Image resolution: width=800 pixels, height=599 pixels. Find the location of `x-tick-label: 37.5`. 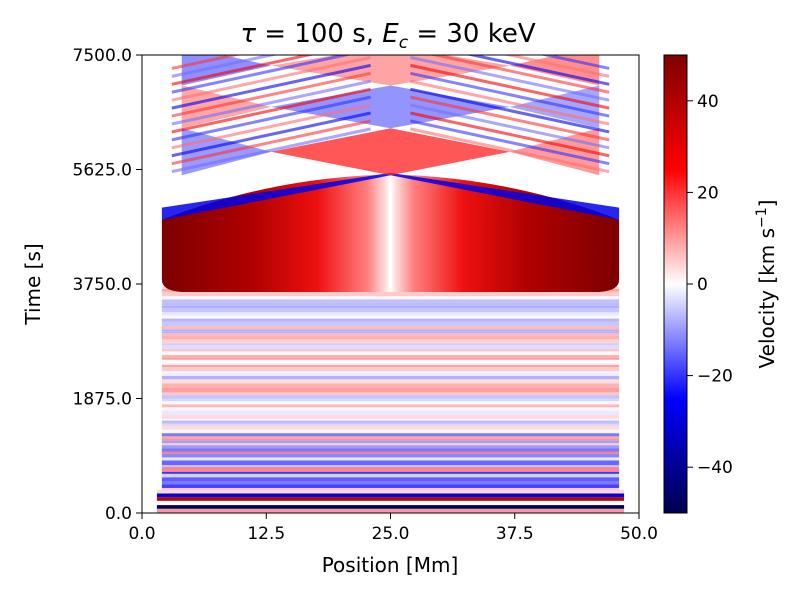

x-tick-label: 37.5 is located at coordinates (515, 534).